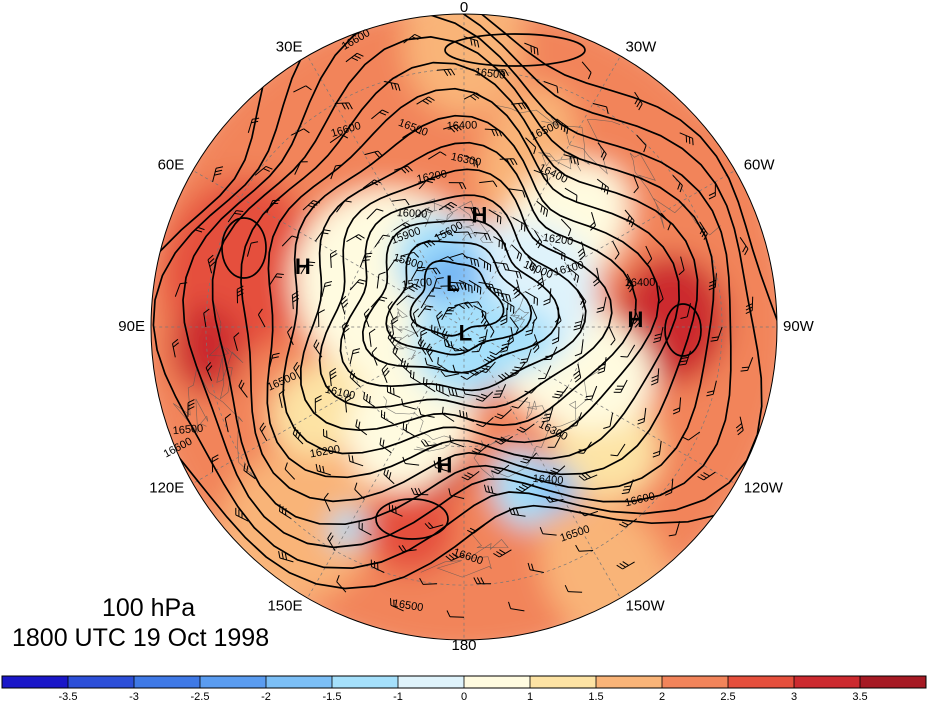  What do you see at coordinates (760, 164) in the screenshot?
I see `longitude-label: 60W` at bounding box center [760, 164].